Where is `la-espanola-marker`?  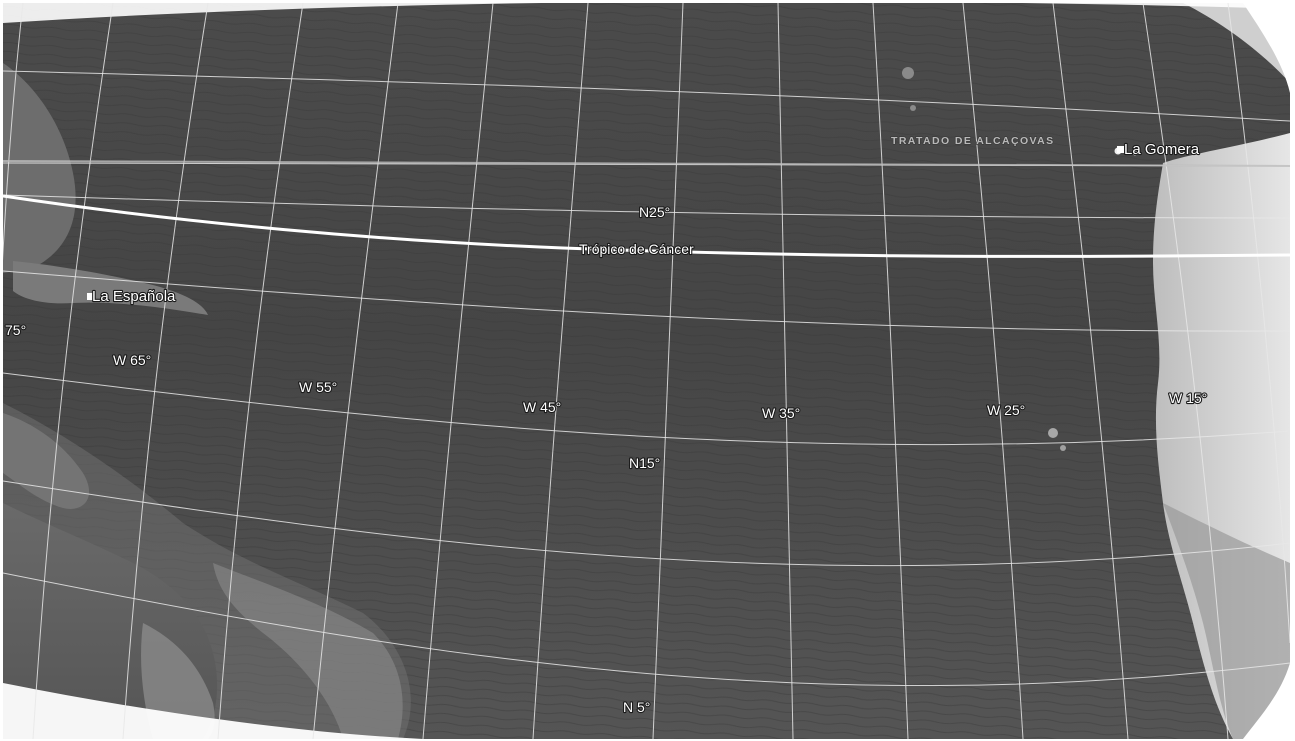 la-espanola-marker is located at coordinates (90, 296).